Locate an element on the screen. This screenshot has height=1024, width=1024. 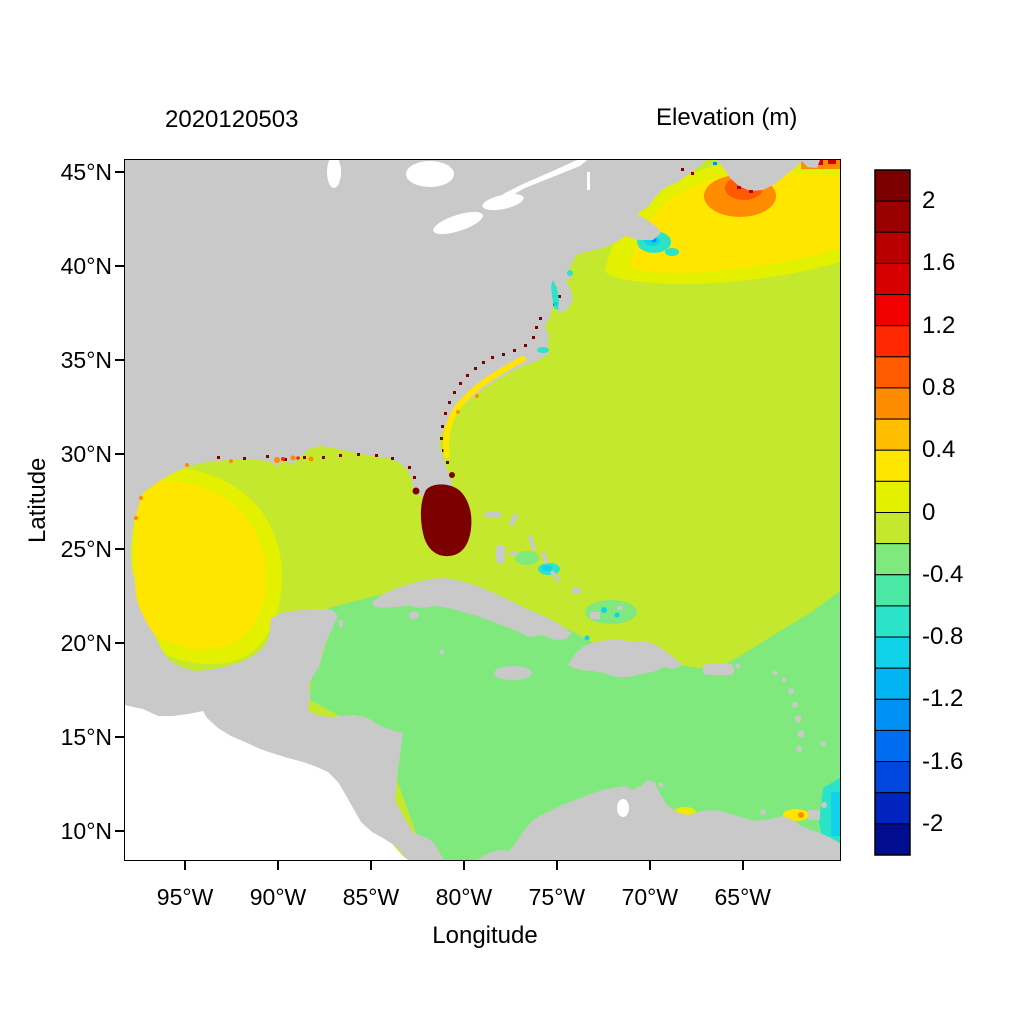
georgia-bight-yellow-fringe is located at coordinates (484, 407).